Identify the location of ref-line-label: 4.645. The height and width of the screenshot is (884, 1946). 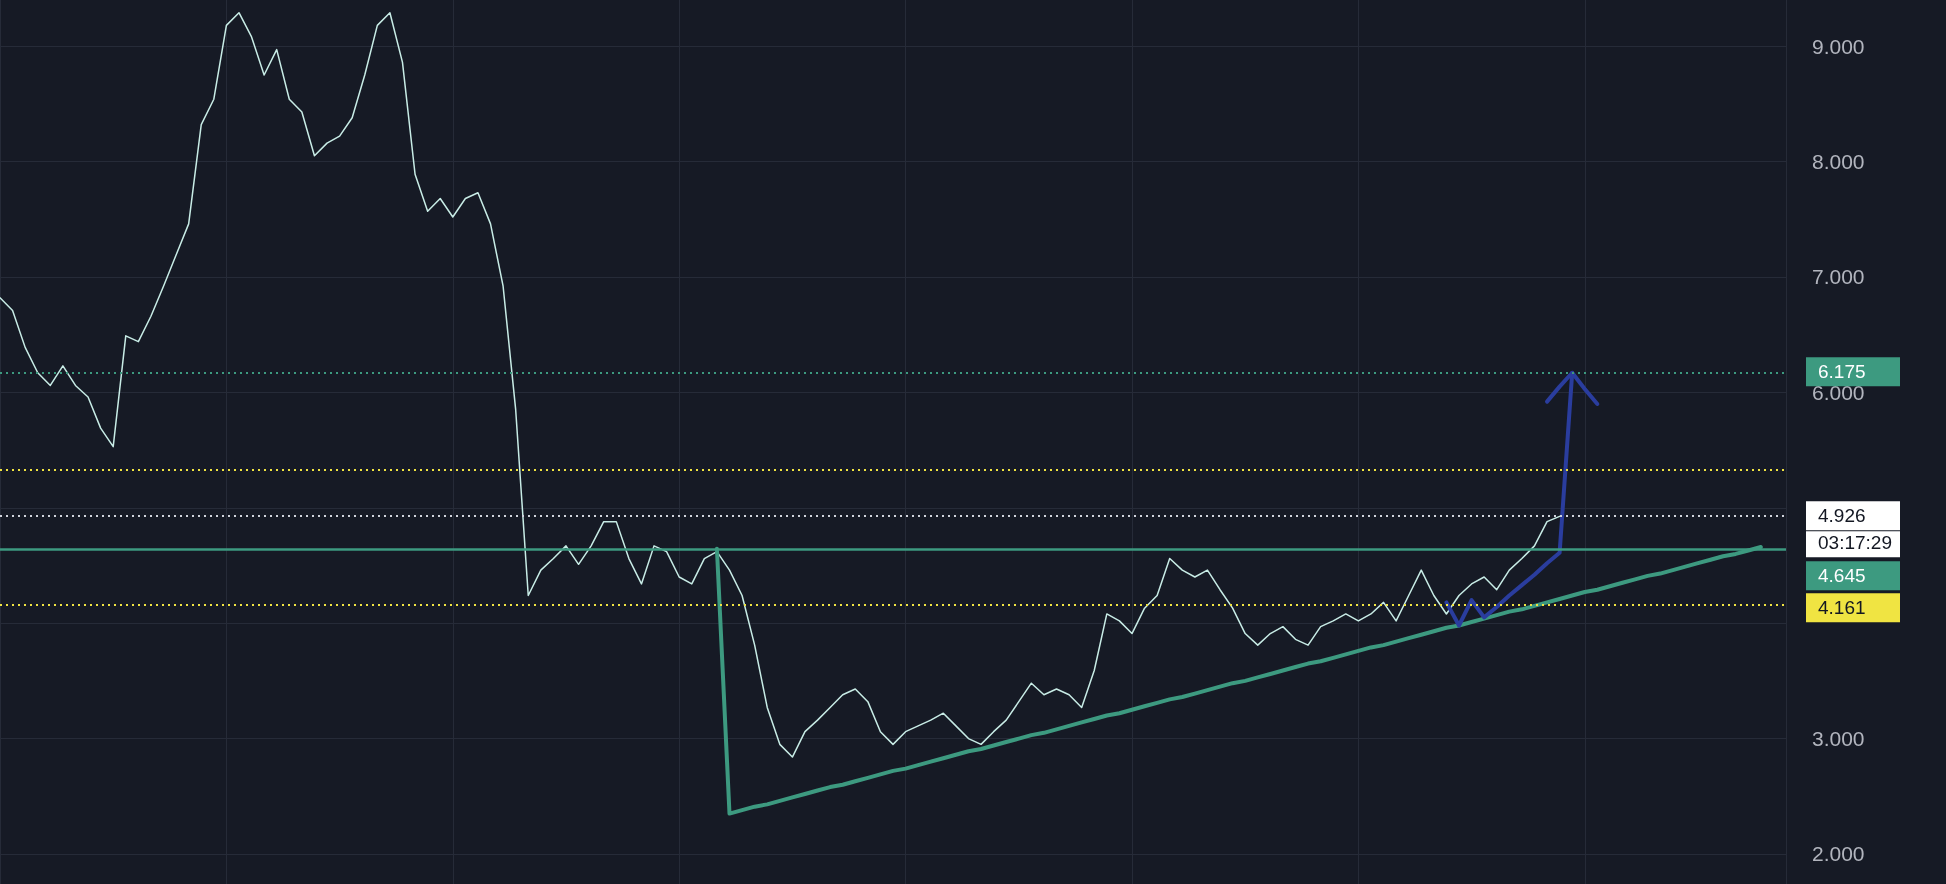
(1842, 576).